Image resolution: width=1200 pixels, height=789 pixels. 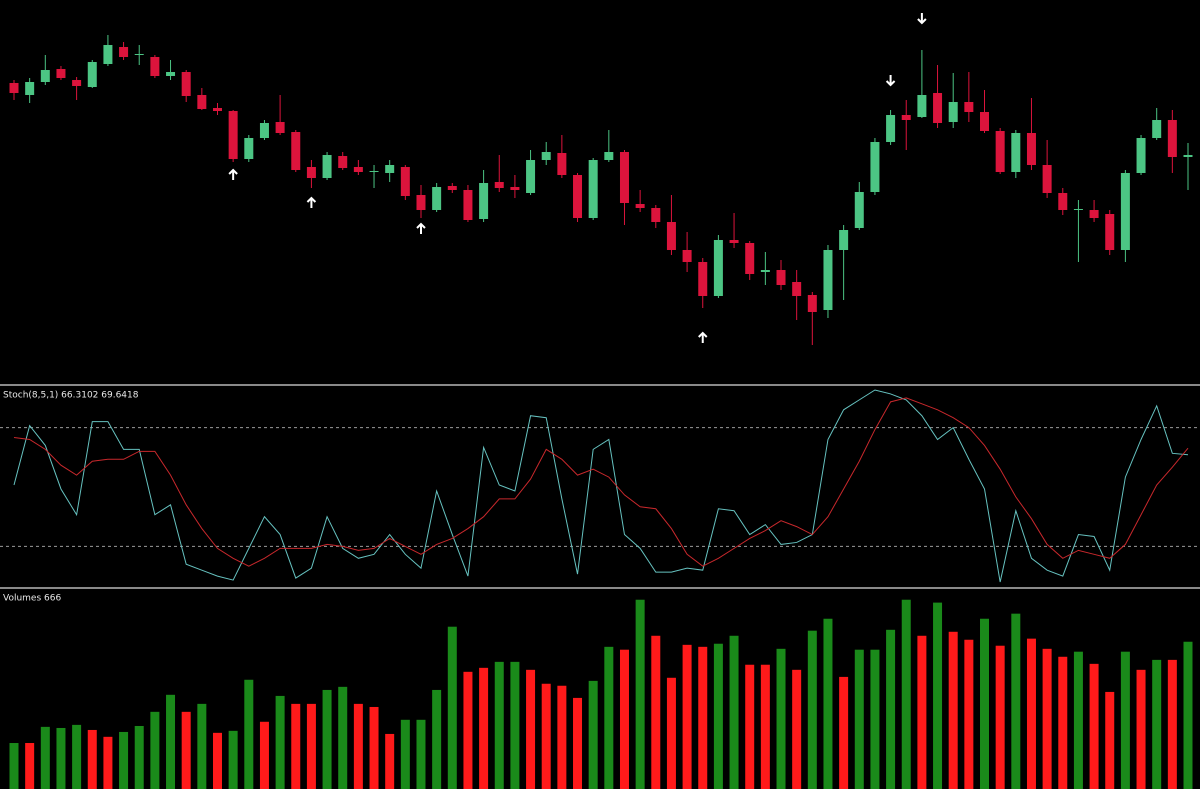 I want to click on stoch-label: Stoch(8,5,1) 66.3102 69.6418, so click(x=71, y=396).